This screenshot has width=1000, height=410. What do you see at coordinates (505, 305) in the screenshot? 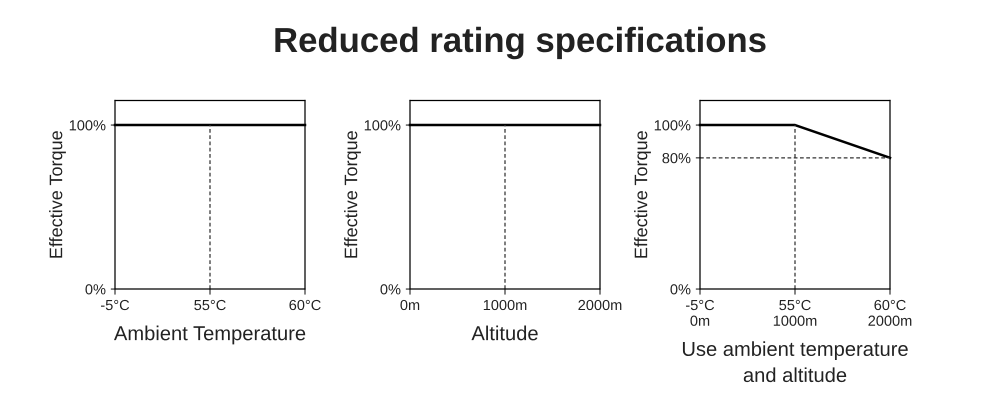
I see `x-tick-label: 1000m` at bounding box center [505, 305].